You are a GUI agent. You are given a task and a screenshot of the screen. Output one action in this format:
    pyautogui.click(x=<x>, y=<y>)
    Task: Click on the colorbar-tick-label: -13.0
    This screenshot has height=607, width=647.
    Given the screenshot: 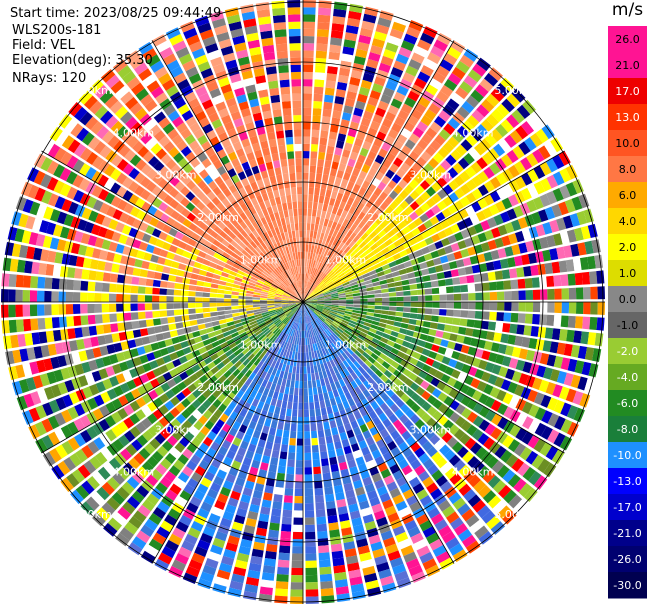 What is the action you would take?
    pyautogui.click(x=627, y=481)
    